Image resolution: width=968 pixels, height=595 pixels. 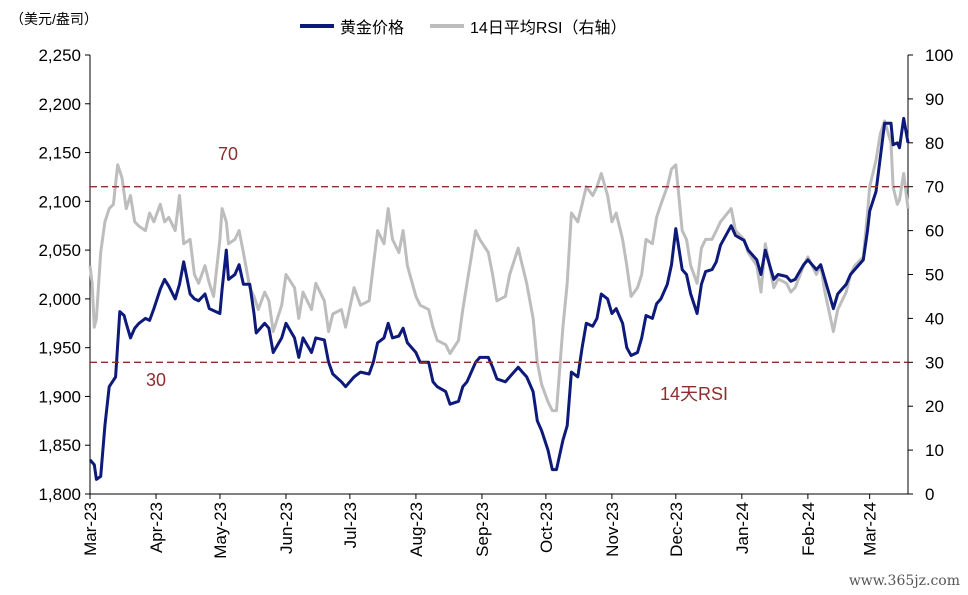 I want to click on y-left-tick-label: 2,100, so click(x=59, y=201).